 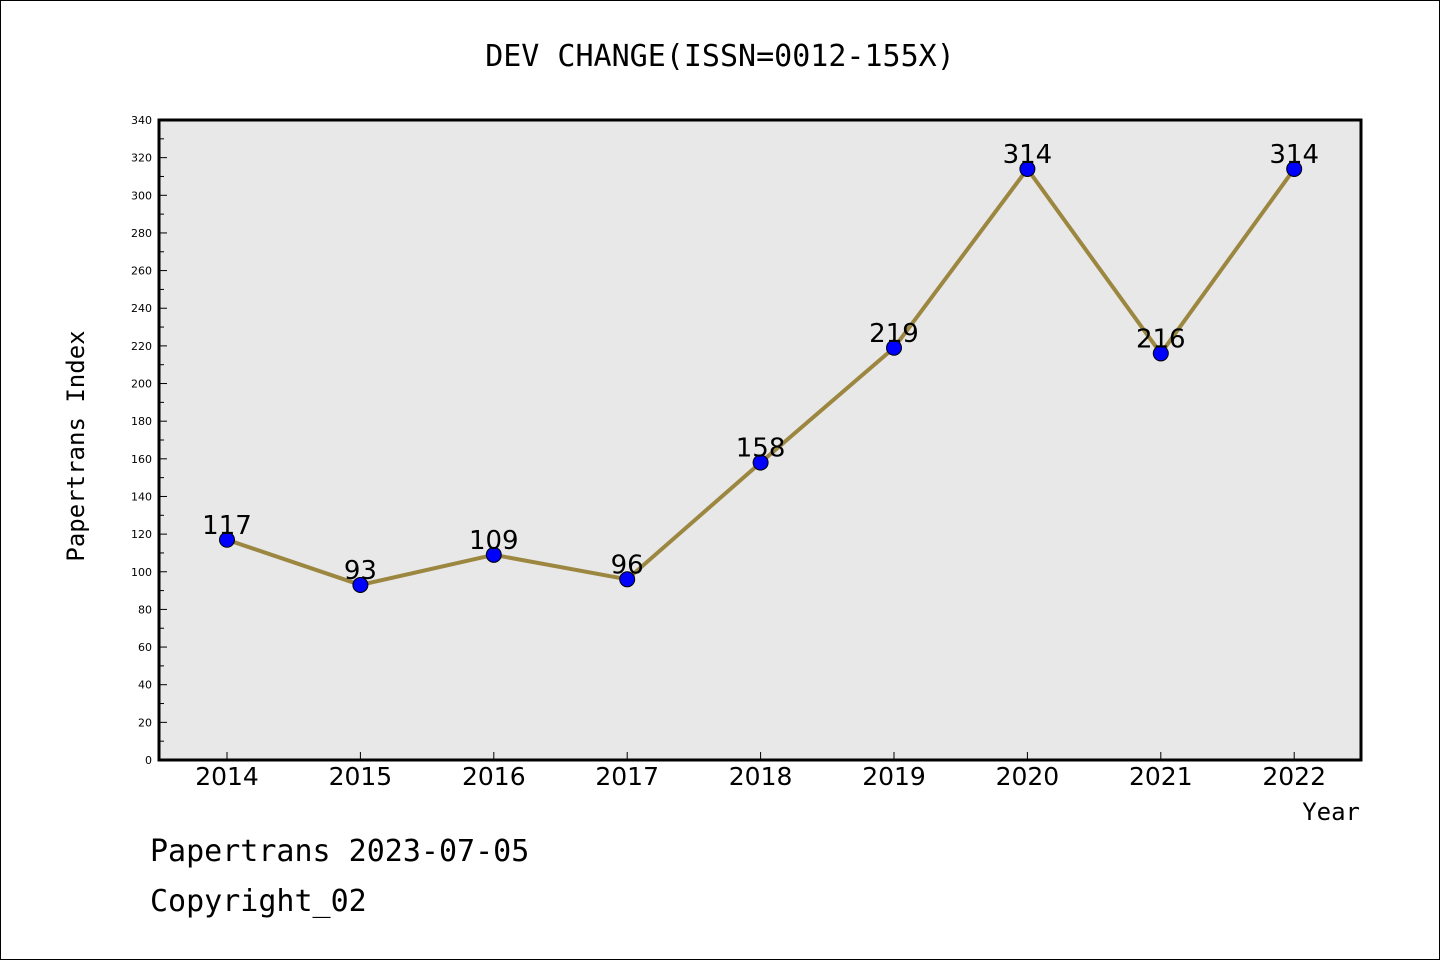 I want to click on y-tick-label: 160, so click(x=141, y=459).